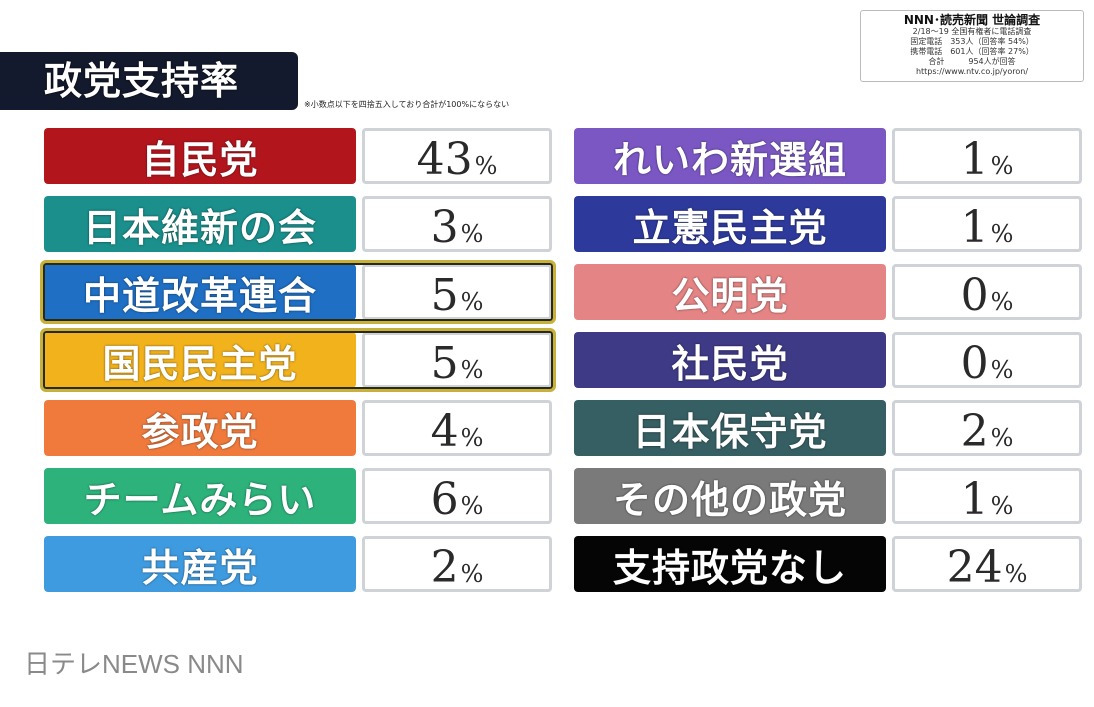  I want to click on party-row: 日本保守党 2%, so click(828, 428).